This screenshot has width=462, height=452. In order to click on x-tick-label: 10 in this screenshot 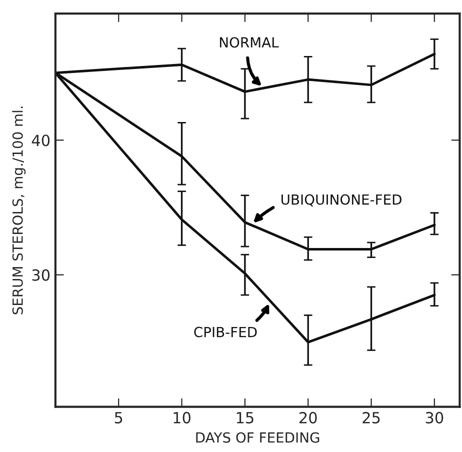, I will do `click(182, 418)`.